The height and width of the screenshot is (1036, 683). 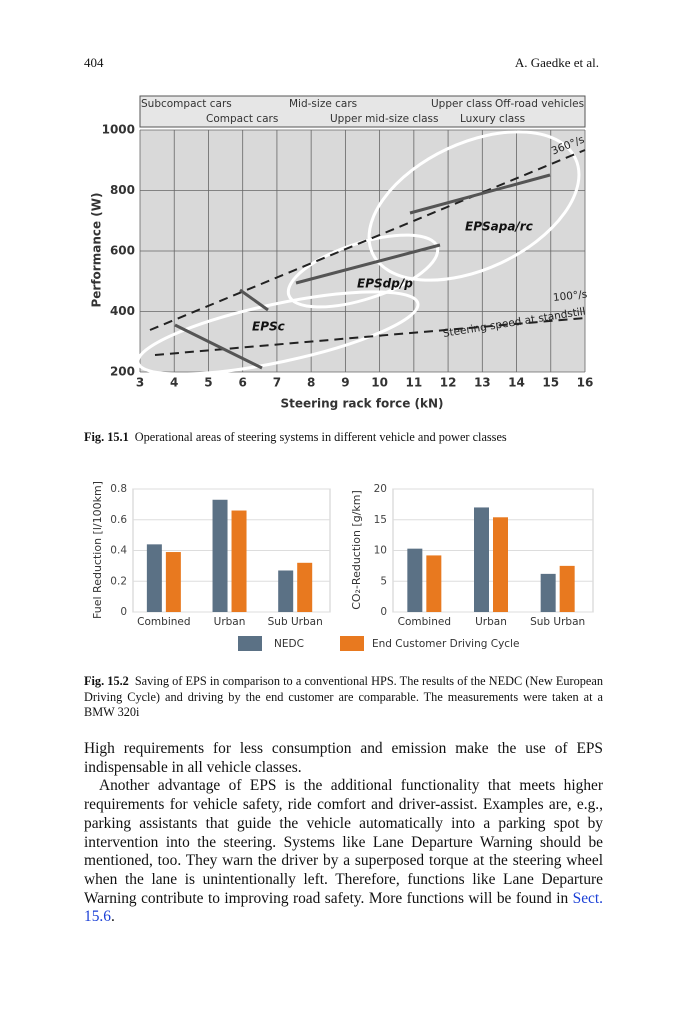 I want to click on y-tick-label: 5, so click(x=383, y=581).